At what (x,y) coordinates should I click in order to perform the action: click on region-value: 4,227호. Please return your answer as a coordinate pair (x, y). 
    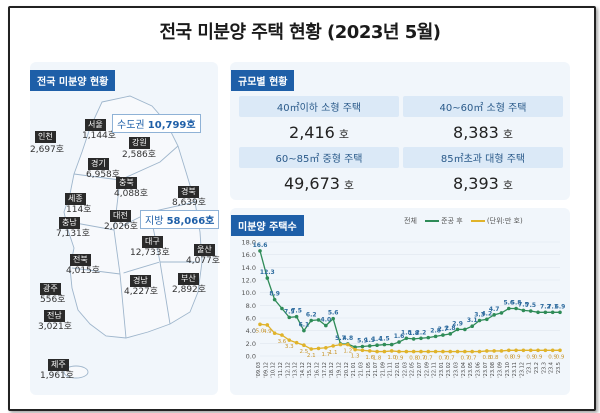
    Looking at the image, I should click on (141, 292).